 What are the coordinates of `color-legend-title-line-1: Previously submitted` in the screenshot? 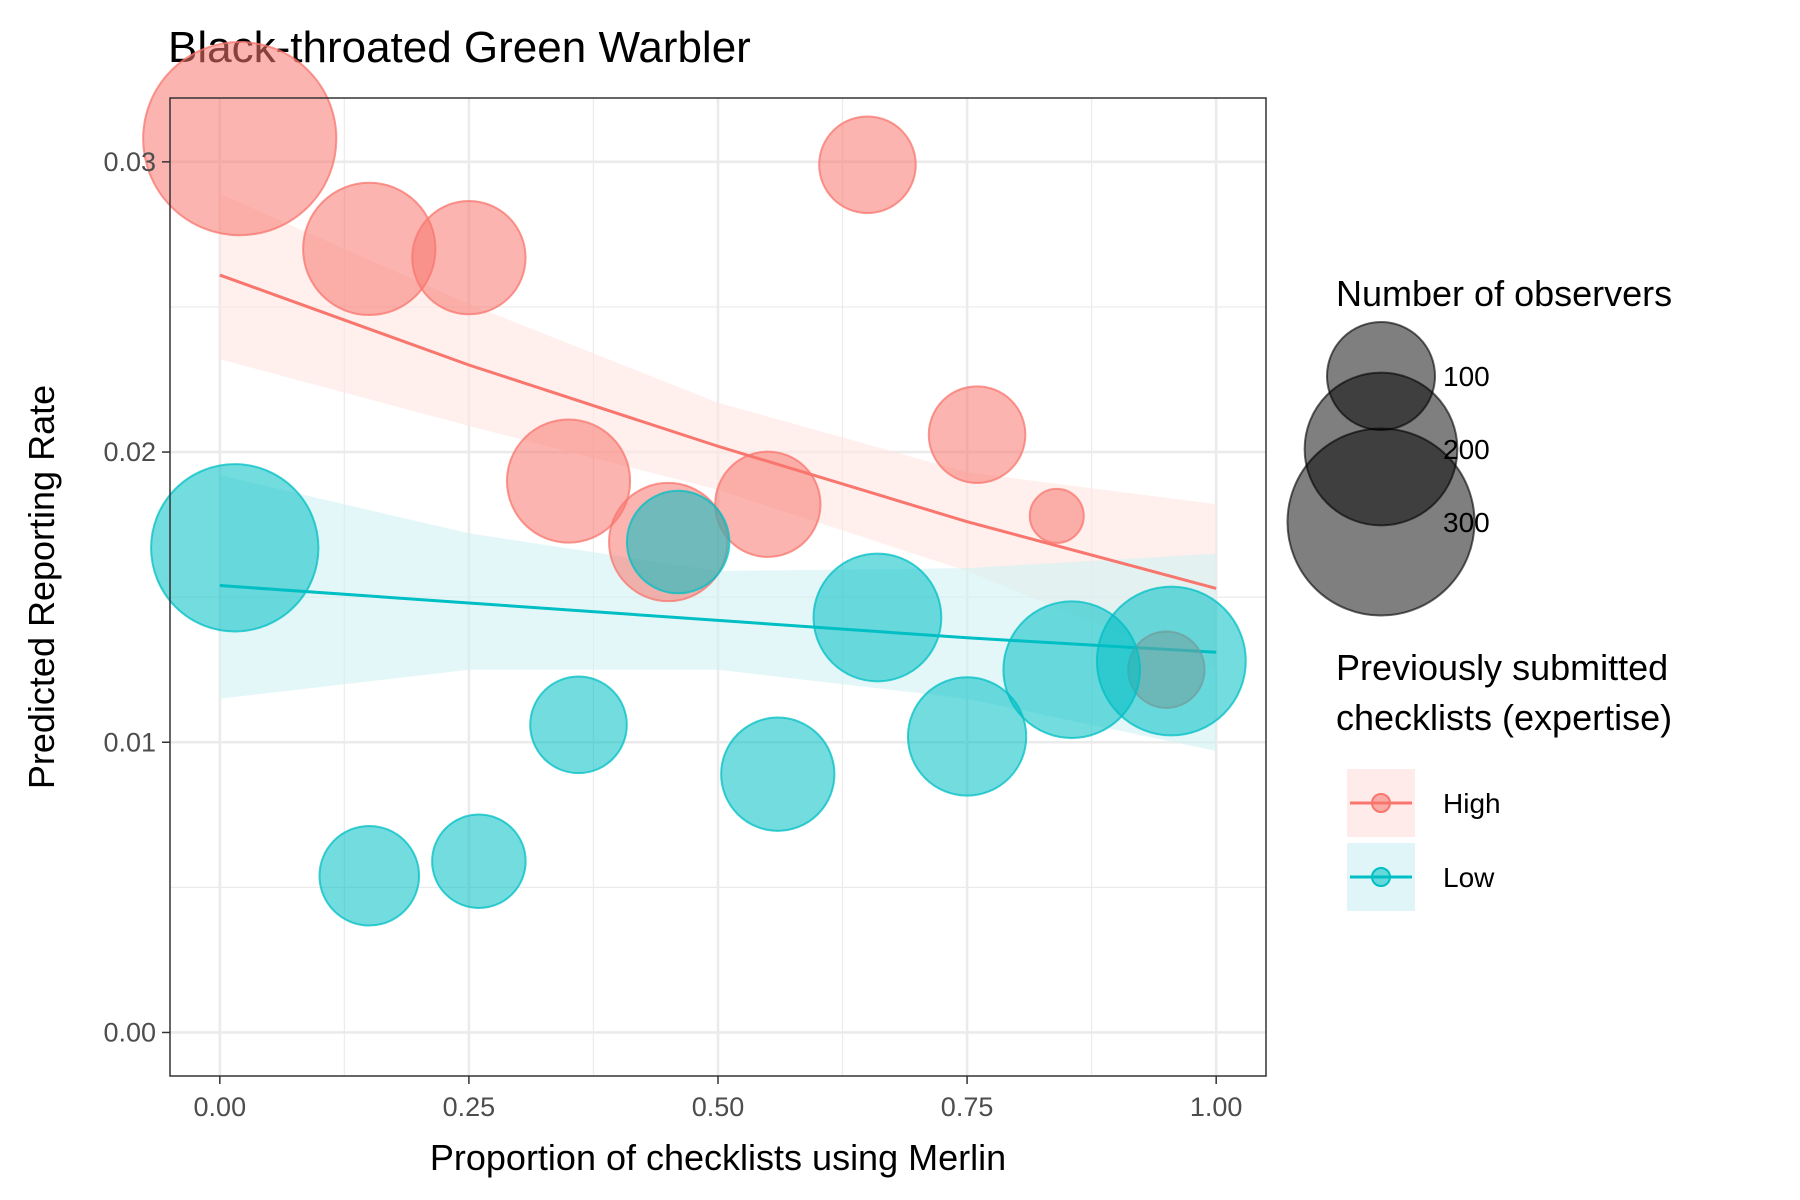 It's located at (1502, 667).